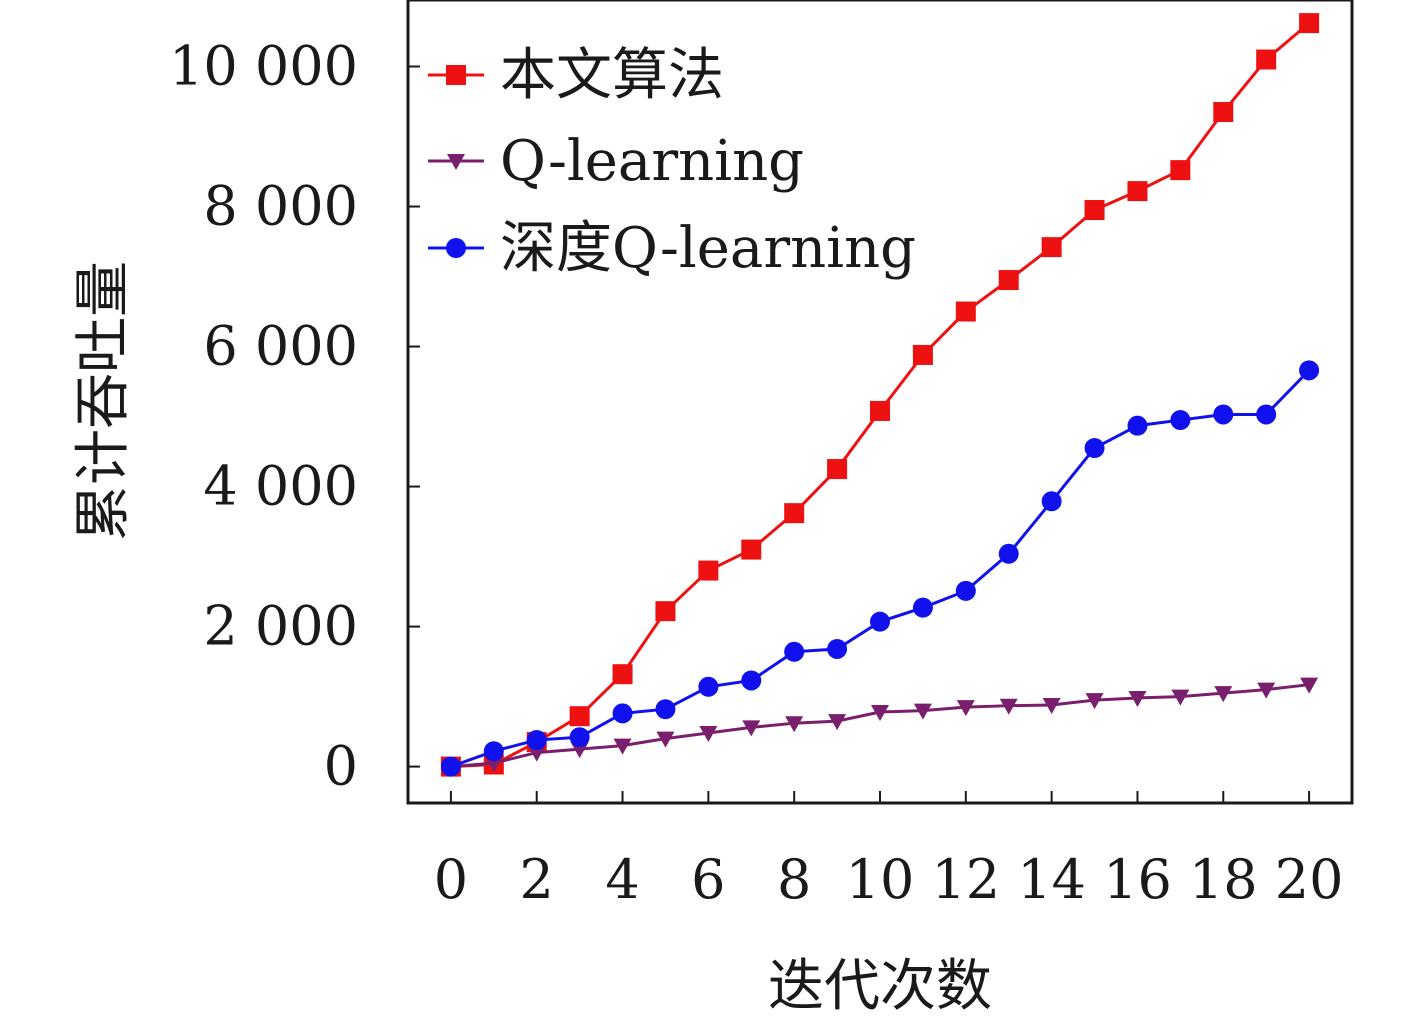  Describe the element at coordinates (652, 161) in the screenshot. I see `legend-label: Q-learning` at that location.